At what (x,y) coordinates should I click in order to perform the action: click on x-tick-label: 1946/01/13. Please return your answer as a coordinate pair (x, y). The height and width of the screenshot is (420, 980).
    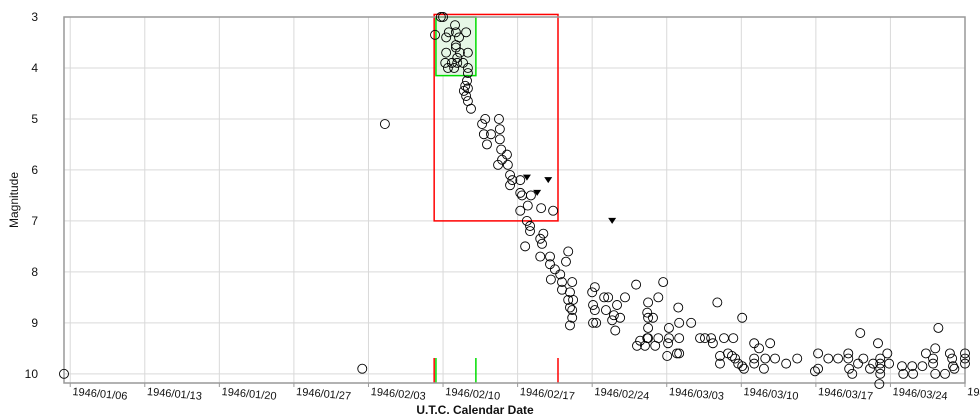
    Looking at the image, I should click on (175, 394).